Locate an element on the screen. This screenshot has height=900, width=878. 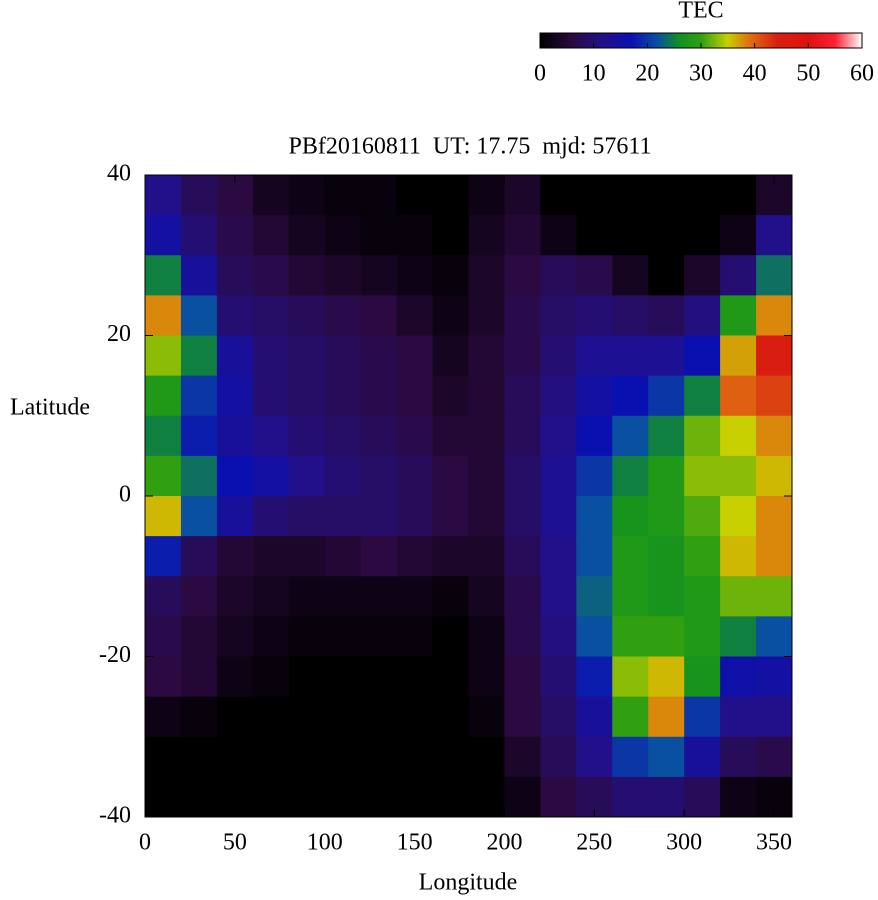
y-tick-label: 40 is located at coordinates (119, 174).